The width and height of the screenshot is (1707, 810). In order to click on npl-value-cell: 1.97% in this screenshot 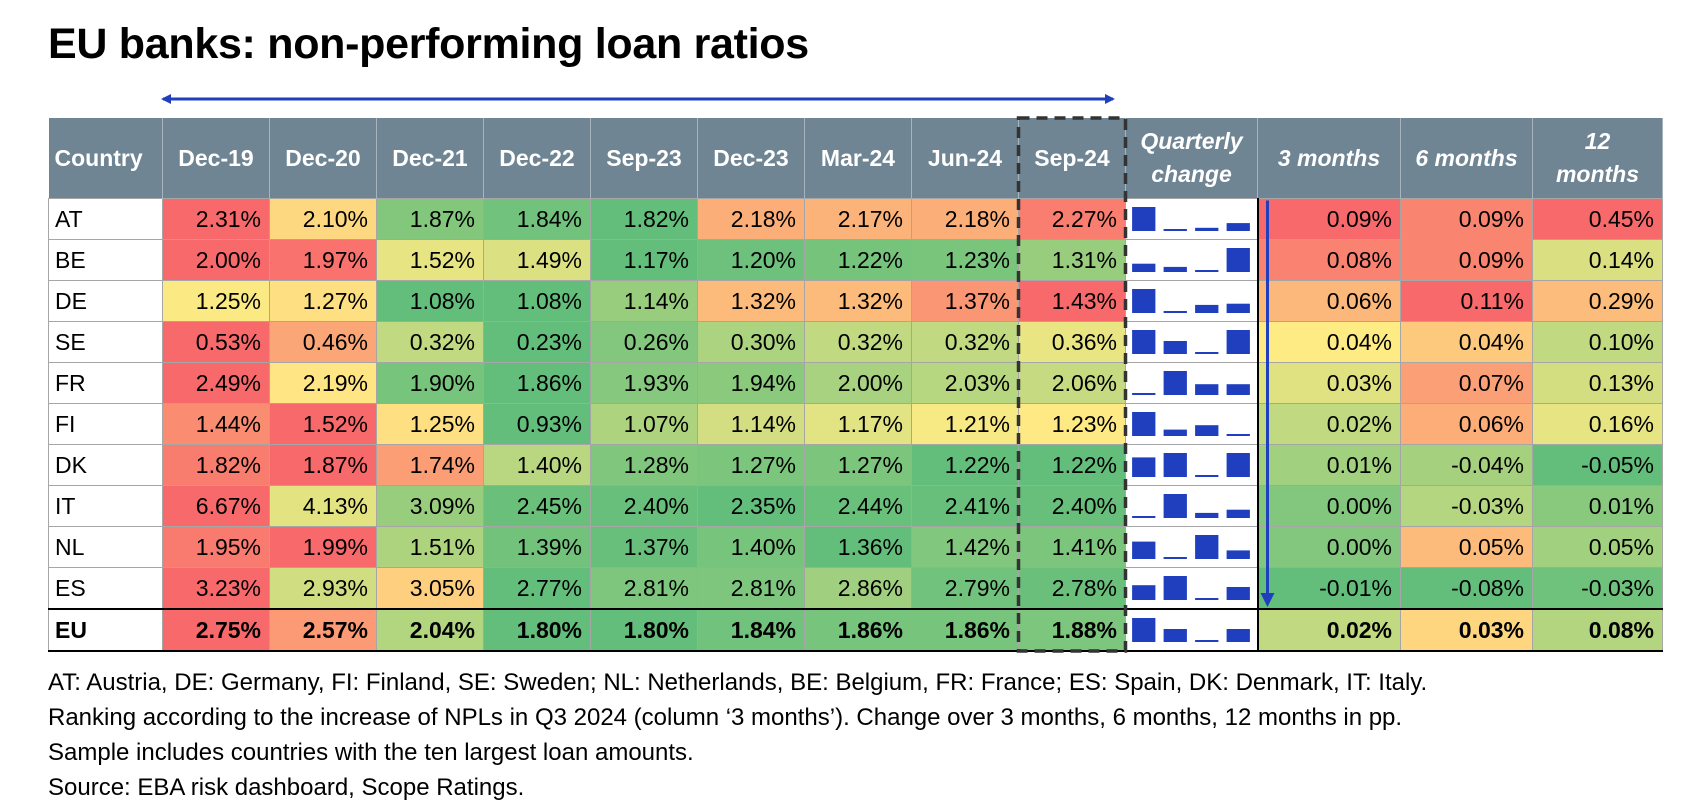, I will do `click(323, 260)`.